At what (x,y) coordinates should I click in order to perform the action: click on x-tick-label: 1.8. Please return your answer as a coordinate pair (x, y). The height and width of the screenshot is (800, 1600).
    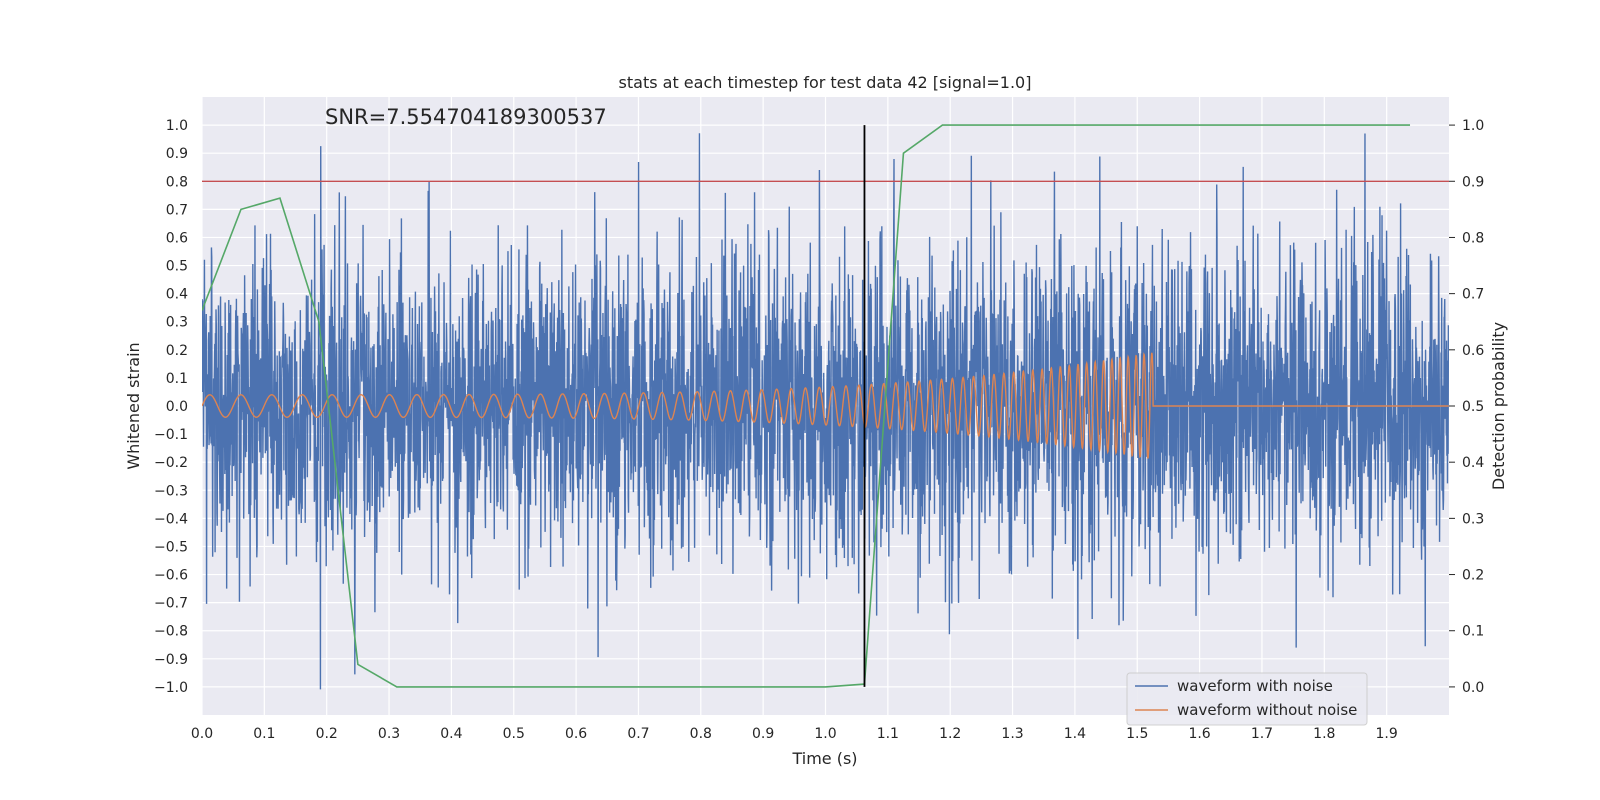
    Looking at the image, I should click on (1324, 734).